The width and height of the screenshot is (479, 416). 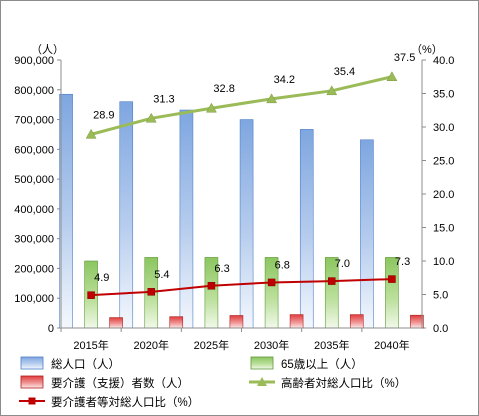 What do you see at coordinates (34, 91) in the screenshot?
I see `left-tick-label: 800,000` at bounding box center [34, 91].